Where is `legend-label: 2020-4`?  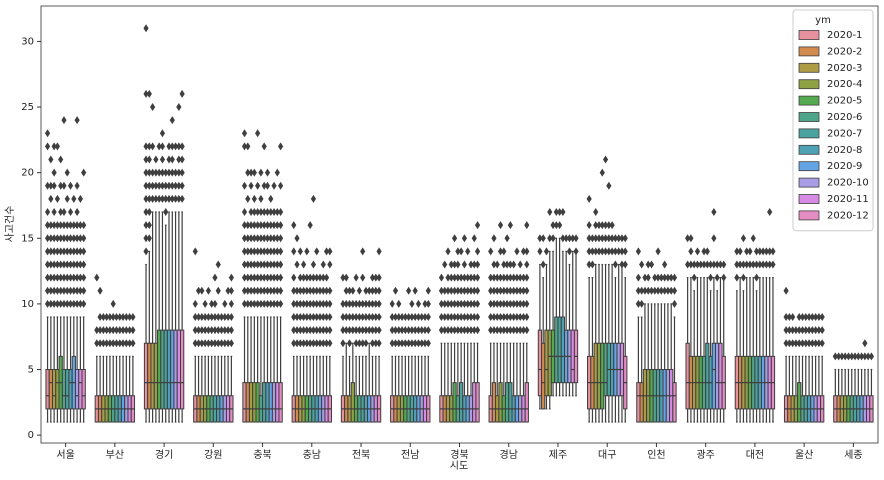
legend-label: 2020-4 is located at coordinates (844, 84).